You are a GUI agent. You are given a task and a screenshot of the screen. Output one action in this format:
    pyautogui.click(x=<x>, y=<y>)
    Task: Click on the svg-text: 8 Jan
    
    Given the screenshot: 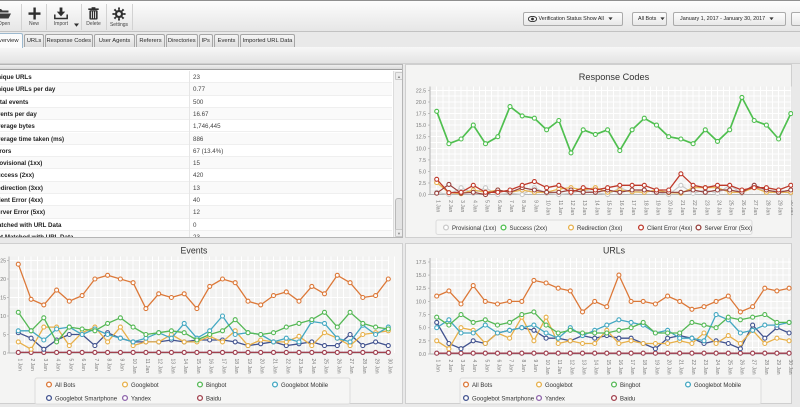 What is the action you would take?
    pyautogui.click(x=109, y=365)
    